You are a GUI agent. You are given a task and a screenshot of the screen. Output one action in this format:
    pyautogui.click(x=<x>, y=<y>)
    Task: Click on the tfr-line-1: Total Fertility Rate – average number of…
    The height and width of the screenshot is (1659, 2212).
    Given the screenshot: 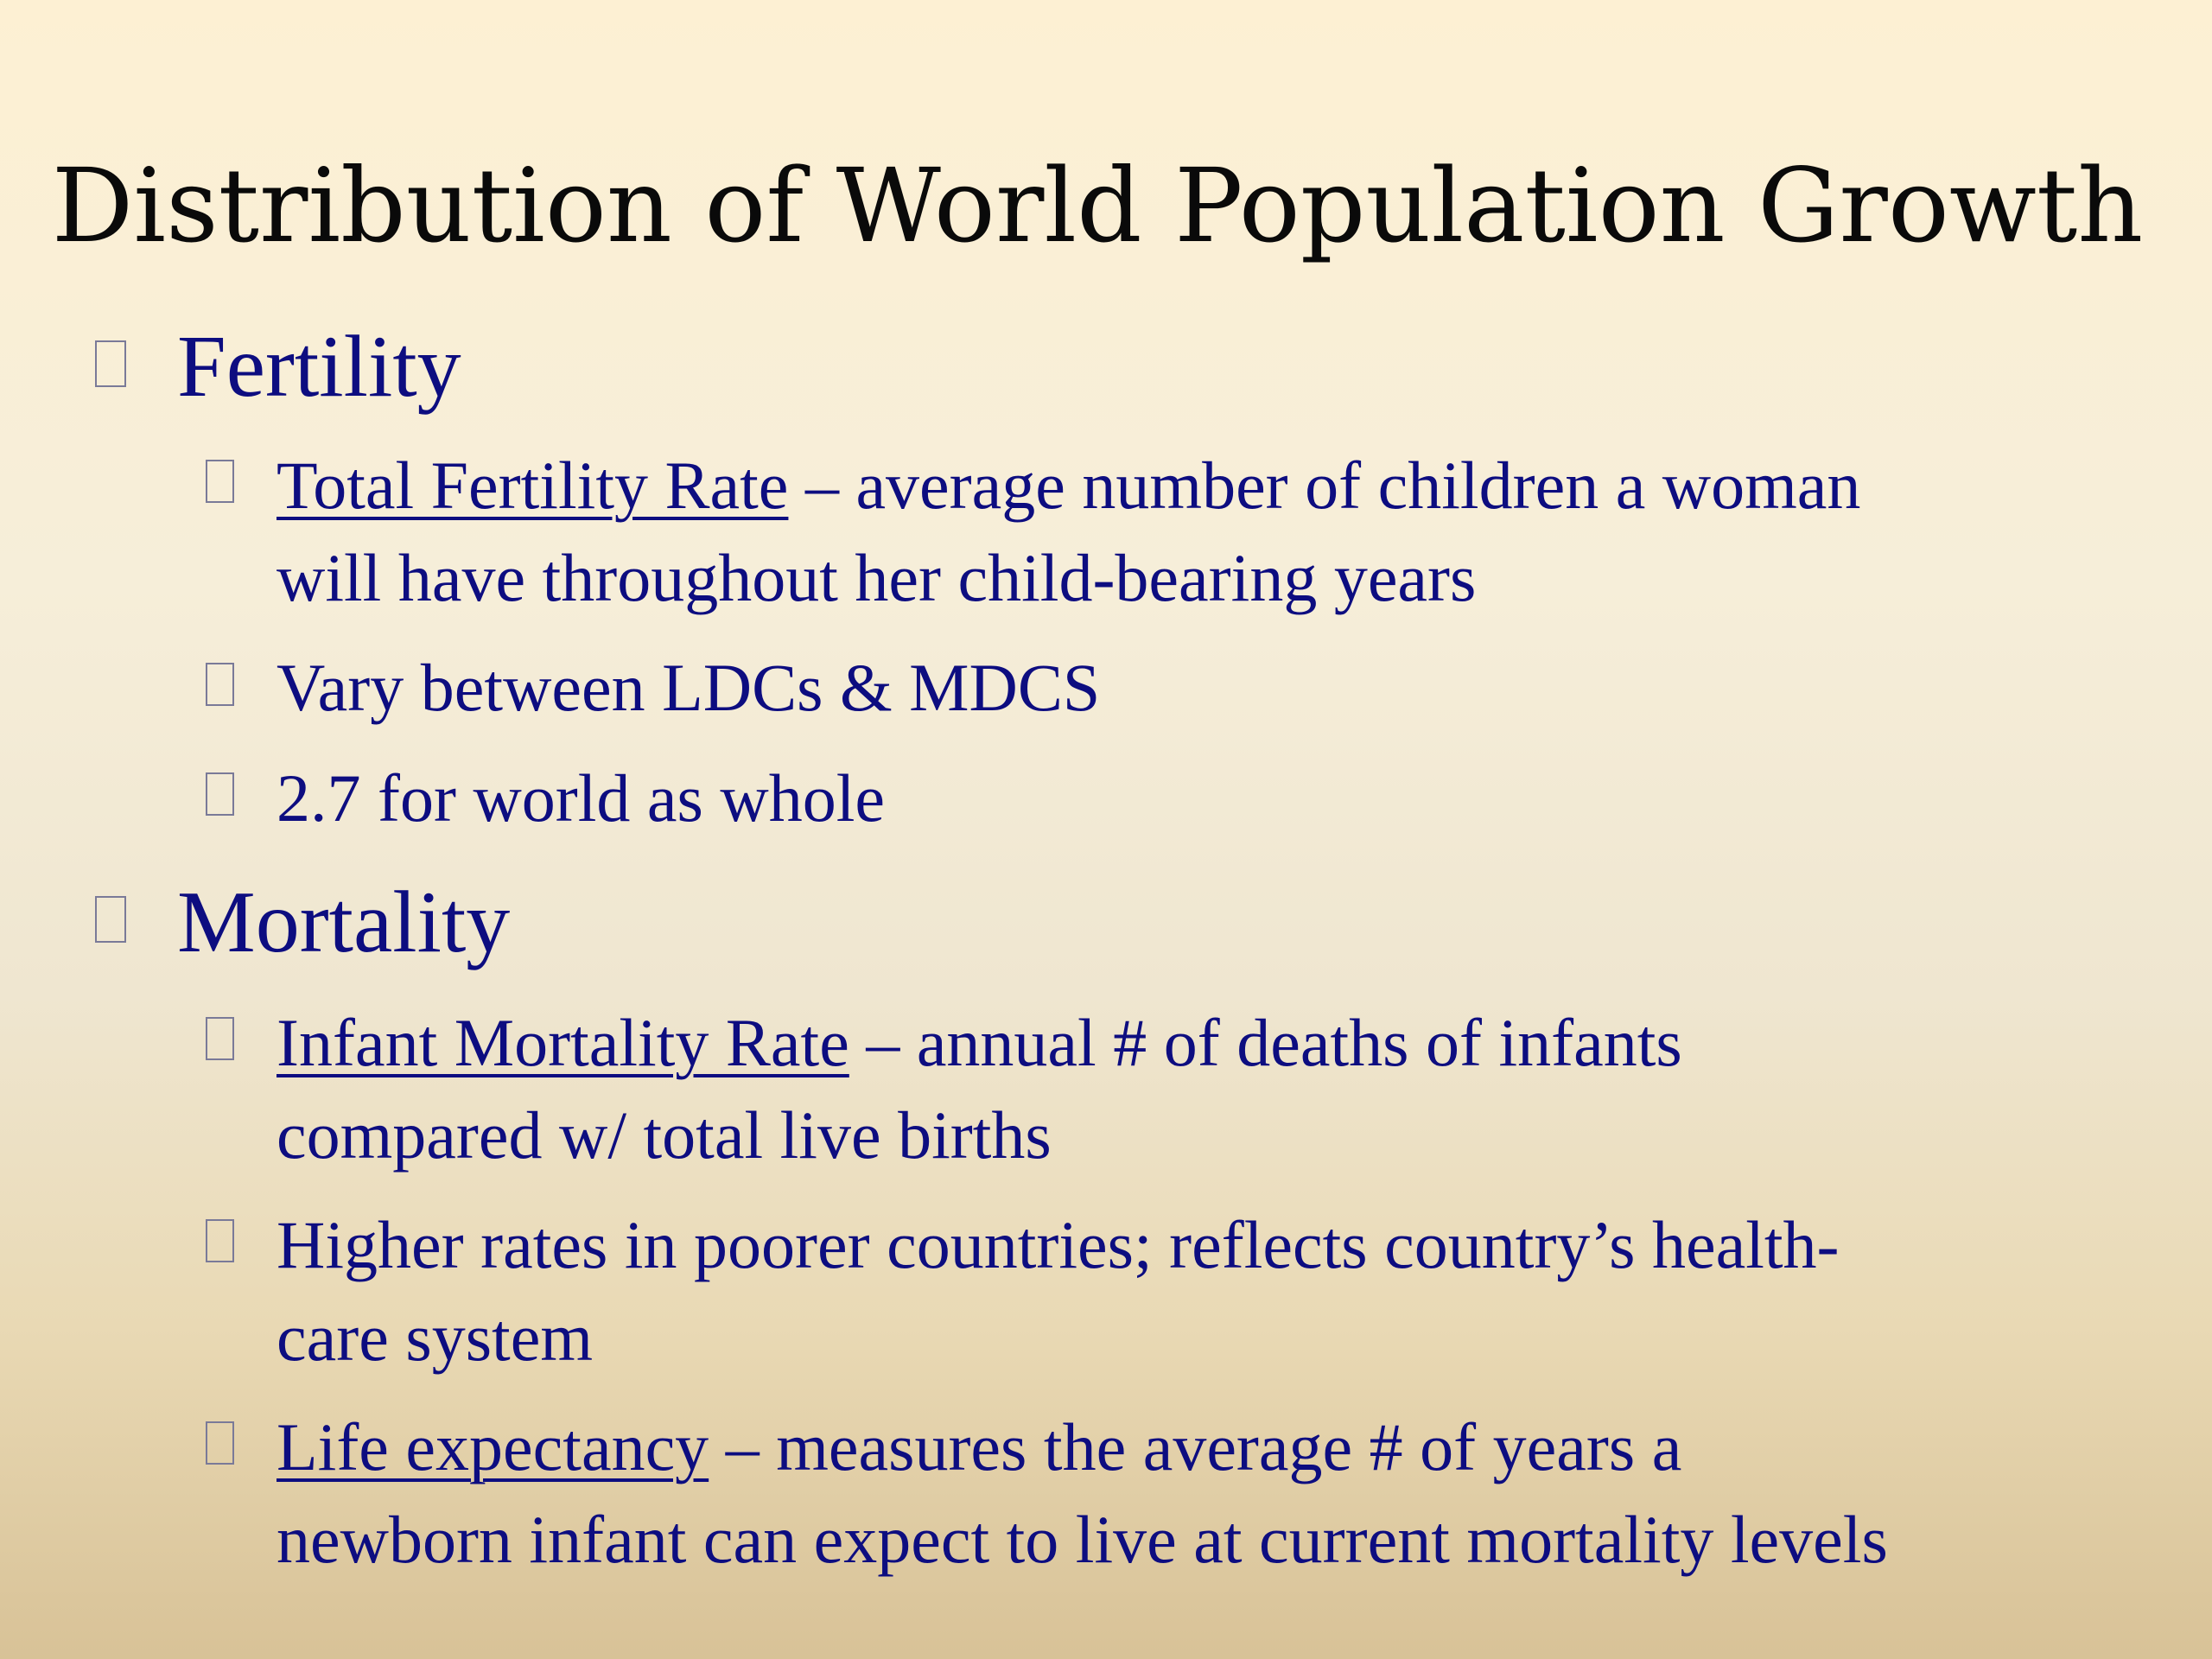 What is the action you would take?
    pyautogui.click(x=1068, y=485)
    